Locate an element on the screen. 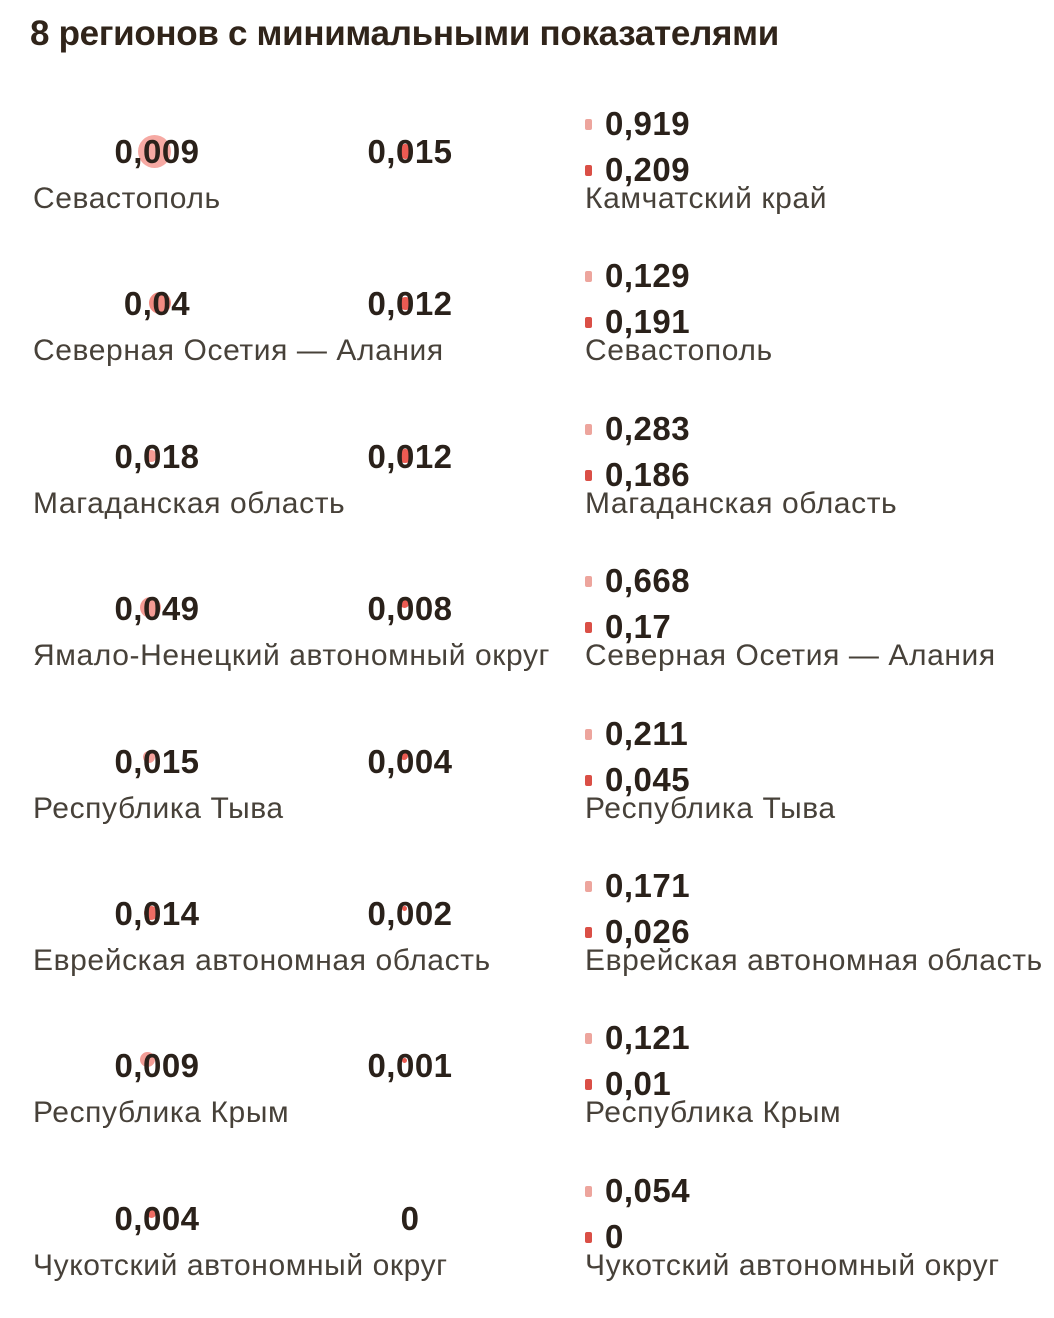 The image size is (1054, 1318). region-row: 0,04 0,012 Северная Осетия — Алания is located at coordinates (527, 328).